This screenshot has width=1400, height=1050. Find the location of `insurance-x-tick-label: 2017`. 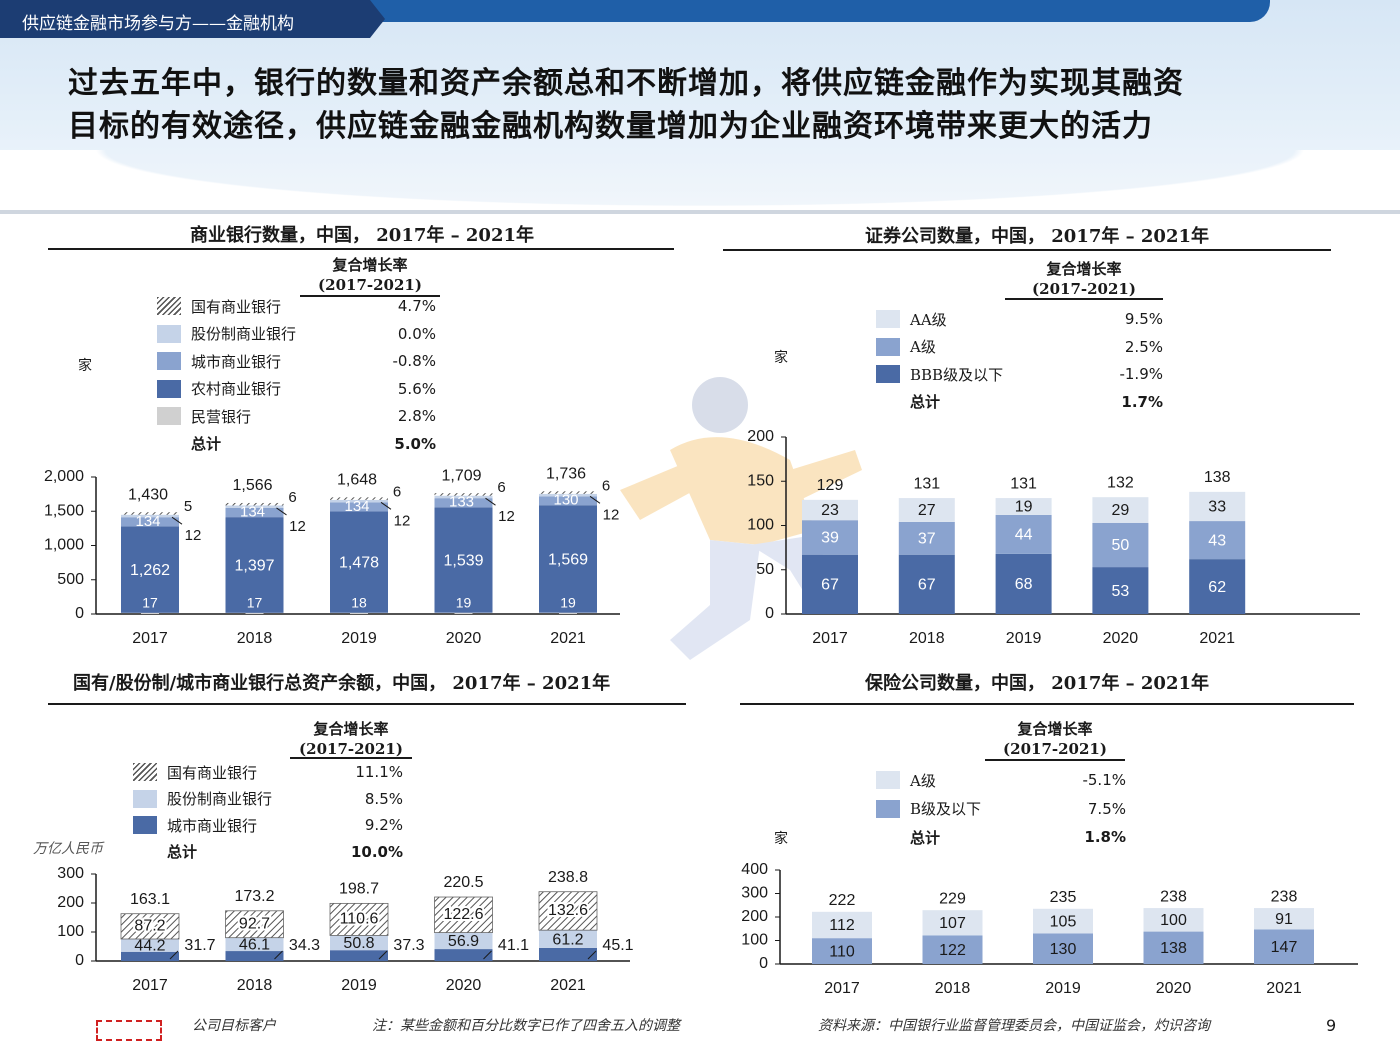

insurance-x-tick-label: 2017 is located at coordinates (842, 987).